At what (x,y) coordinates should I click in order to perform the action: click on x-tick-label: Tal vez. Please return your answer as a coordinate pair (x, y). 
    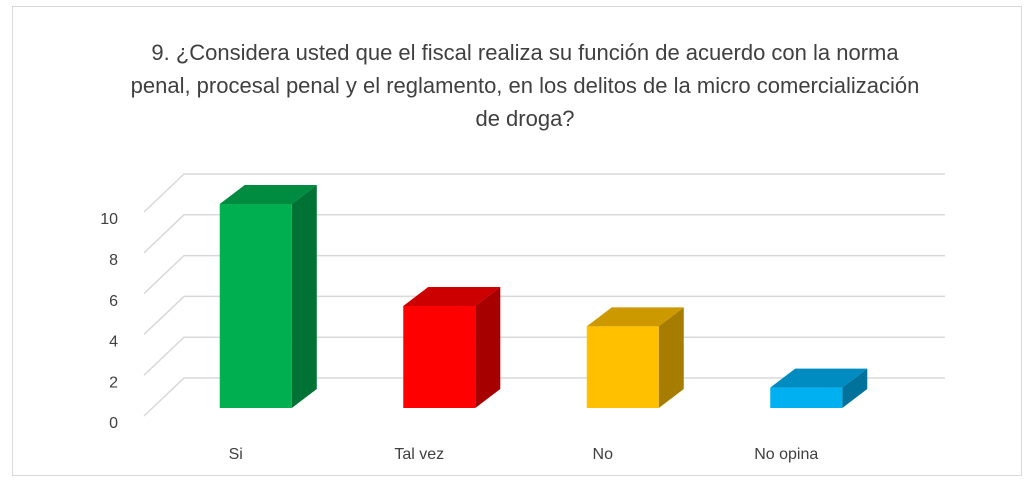
    Looking at the image, I should click on (419, 454).